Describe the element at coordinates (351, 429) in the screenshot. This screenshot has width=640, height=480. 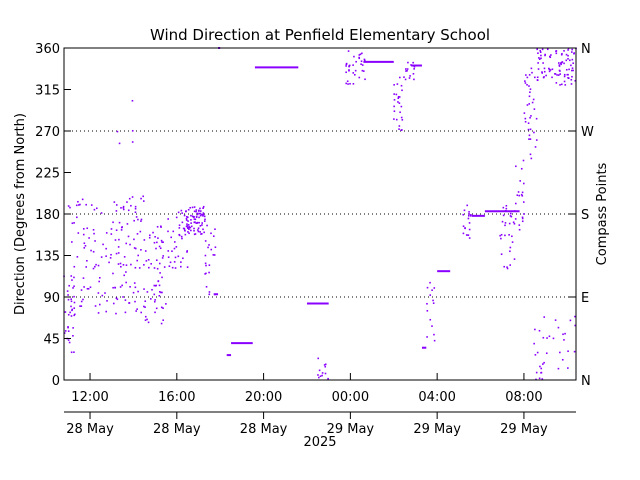
I see `x-tick-date-label: 29 May` at that location.